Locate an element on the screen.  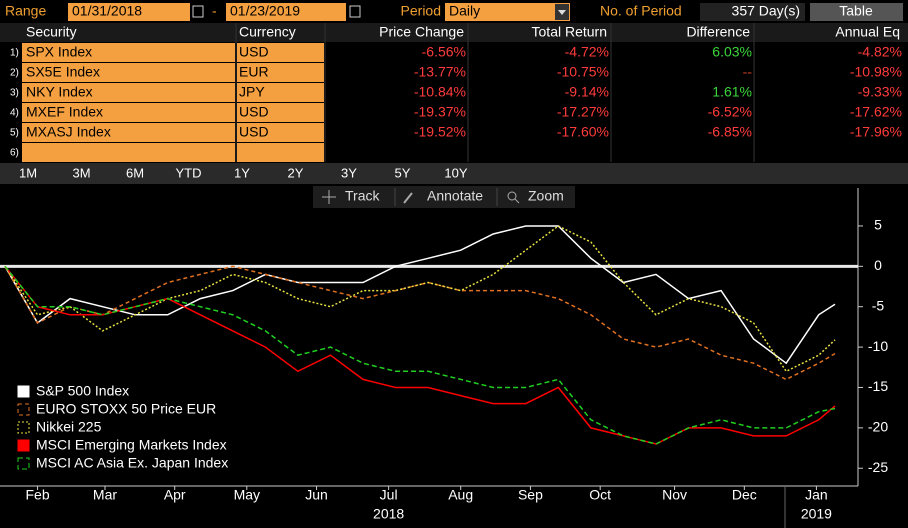
range-button-label: 3M is located at coordinates (81, 172).